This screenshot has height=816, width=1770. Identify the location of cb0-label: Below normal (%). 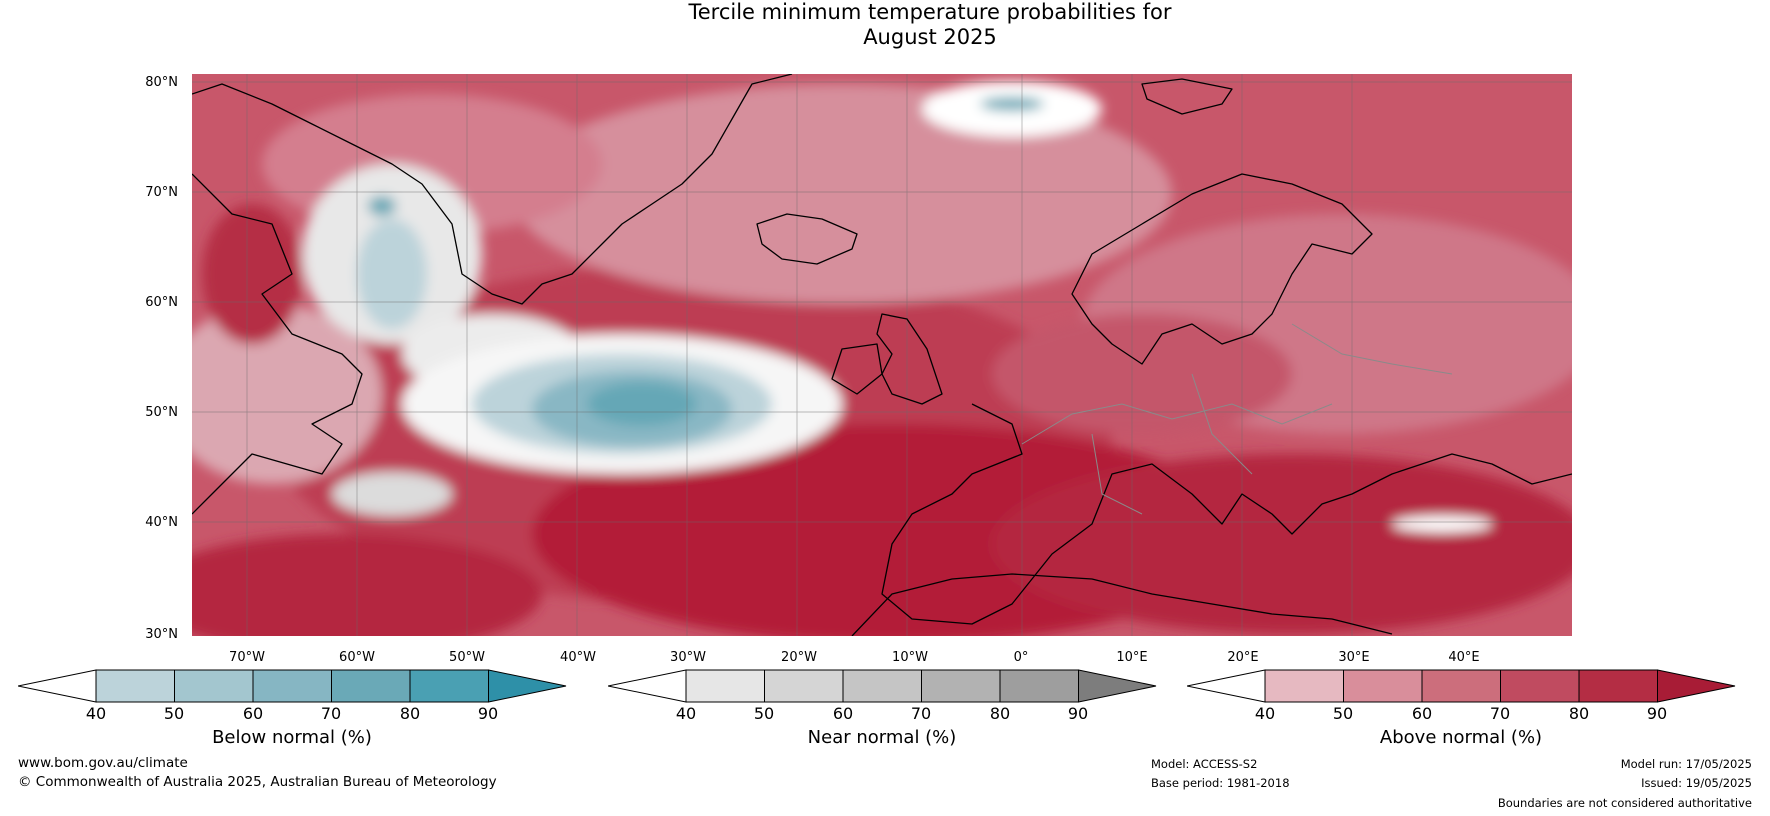
(292, 737).